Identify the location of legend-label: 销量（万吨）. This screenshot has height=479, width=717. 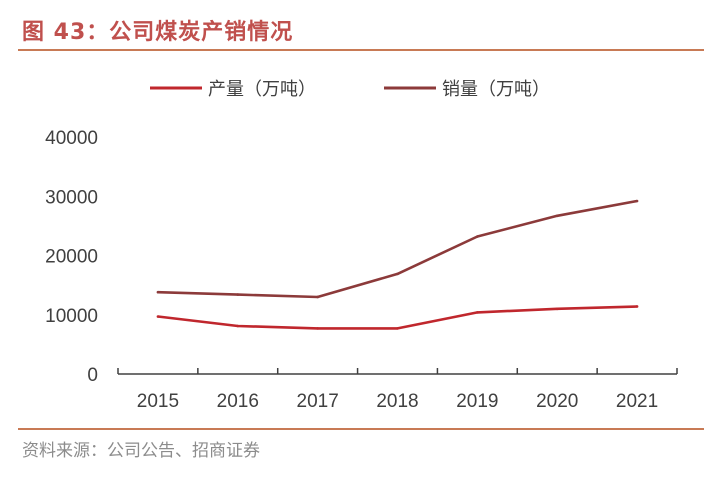
(496, 89).